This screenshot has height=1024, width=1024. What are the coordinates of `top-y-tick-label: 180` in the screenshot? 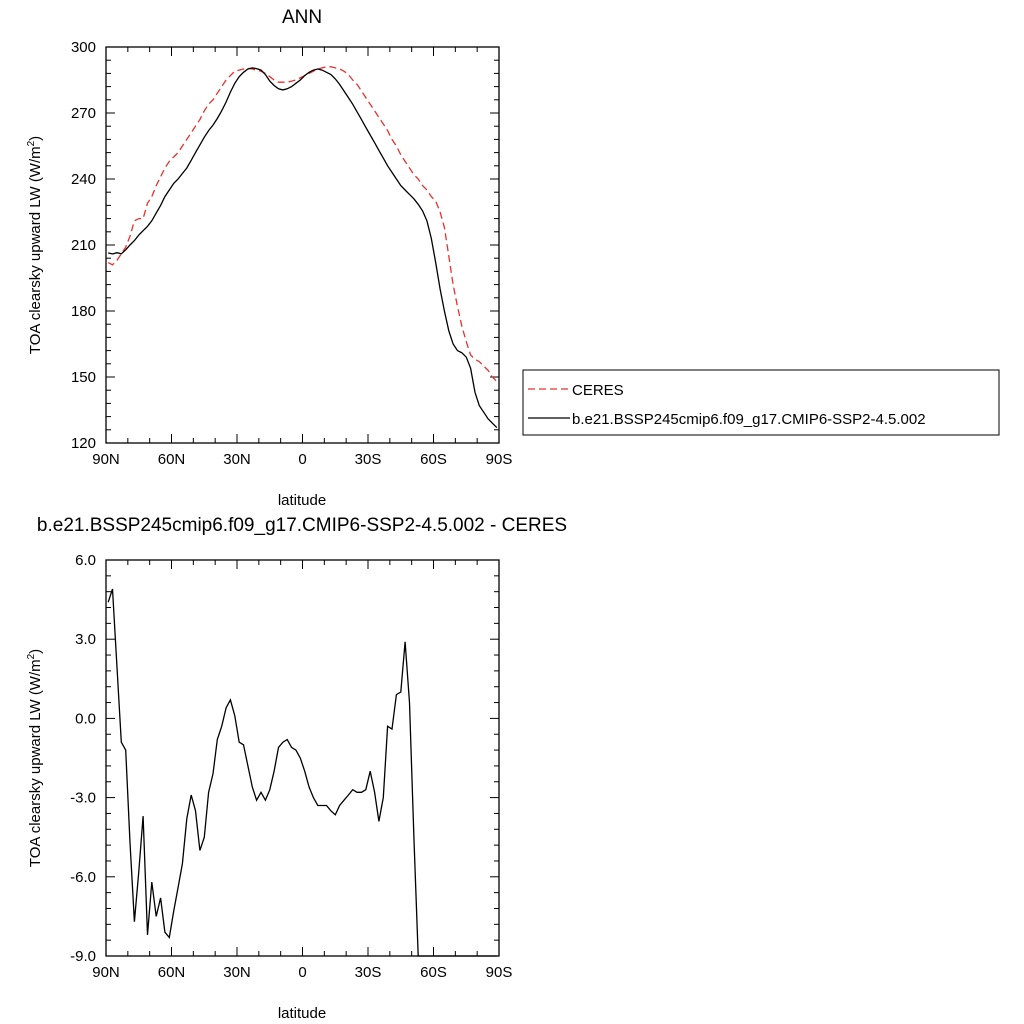 It's located at (83, 311).